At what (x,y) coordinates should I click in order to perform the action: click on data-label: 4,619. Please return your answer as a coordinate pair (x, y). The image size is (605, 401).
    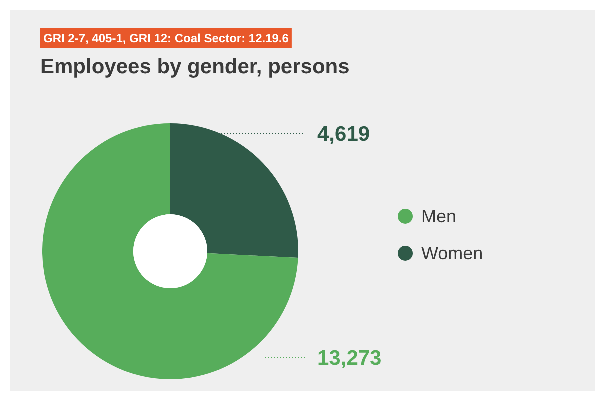
    Looking at the image, I should click on (344, 134).